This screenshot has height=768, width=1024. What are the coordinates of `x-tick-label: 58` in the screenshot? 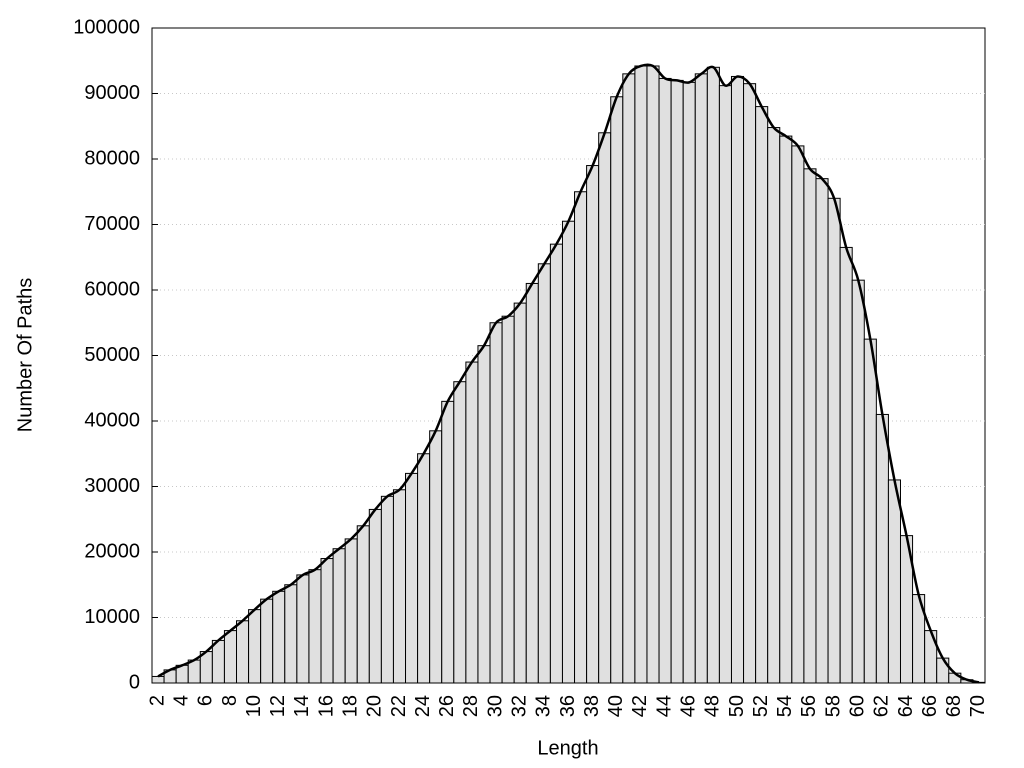 It's located at (833, 706).